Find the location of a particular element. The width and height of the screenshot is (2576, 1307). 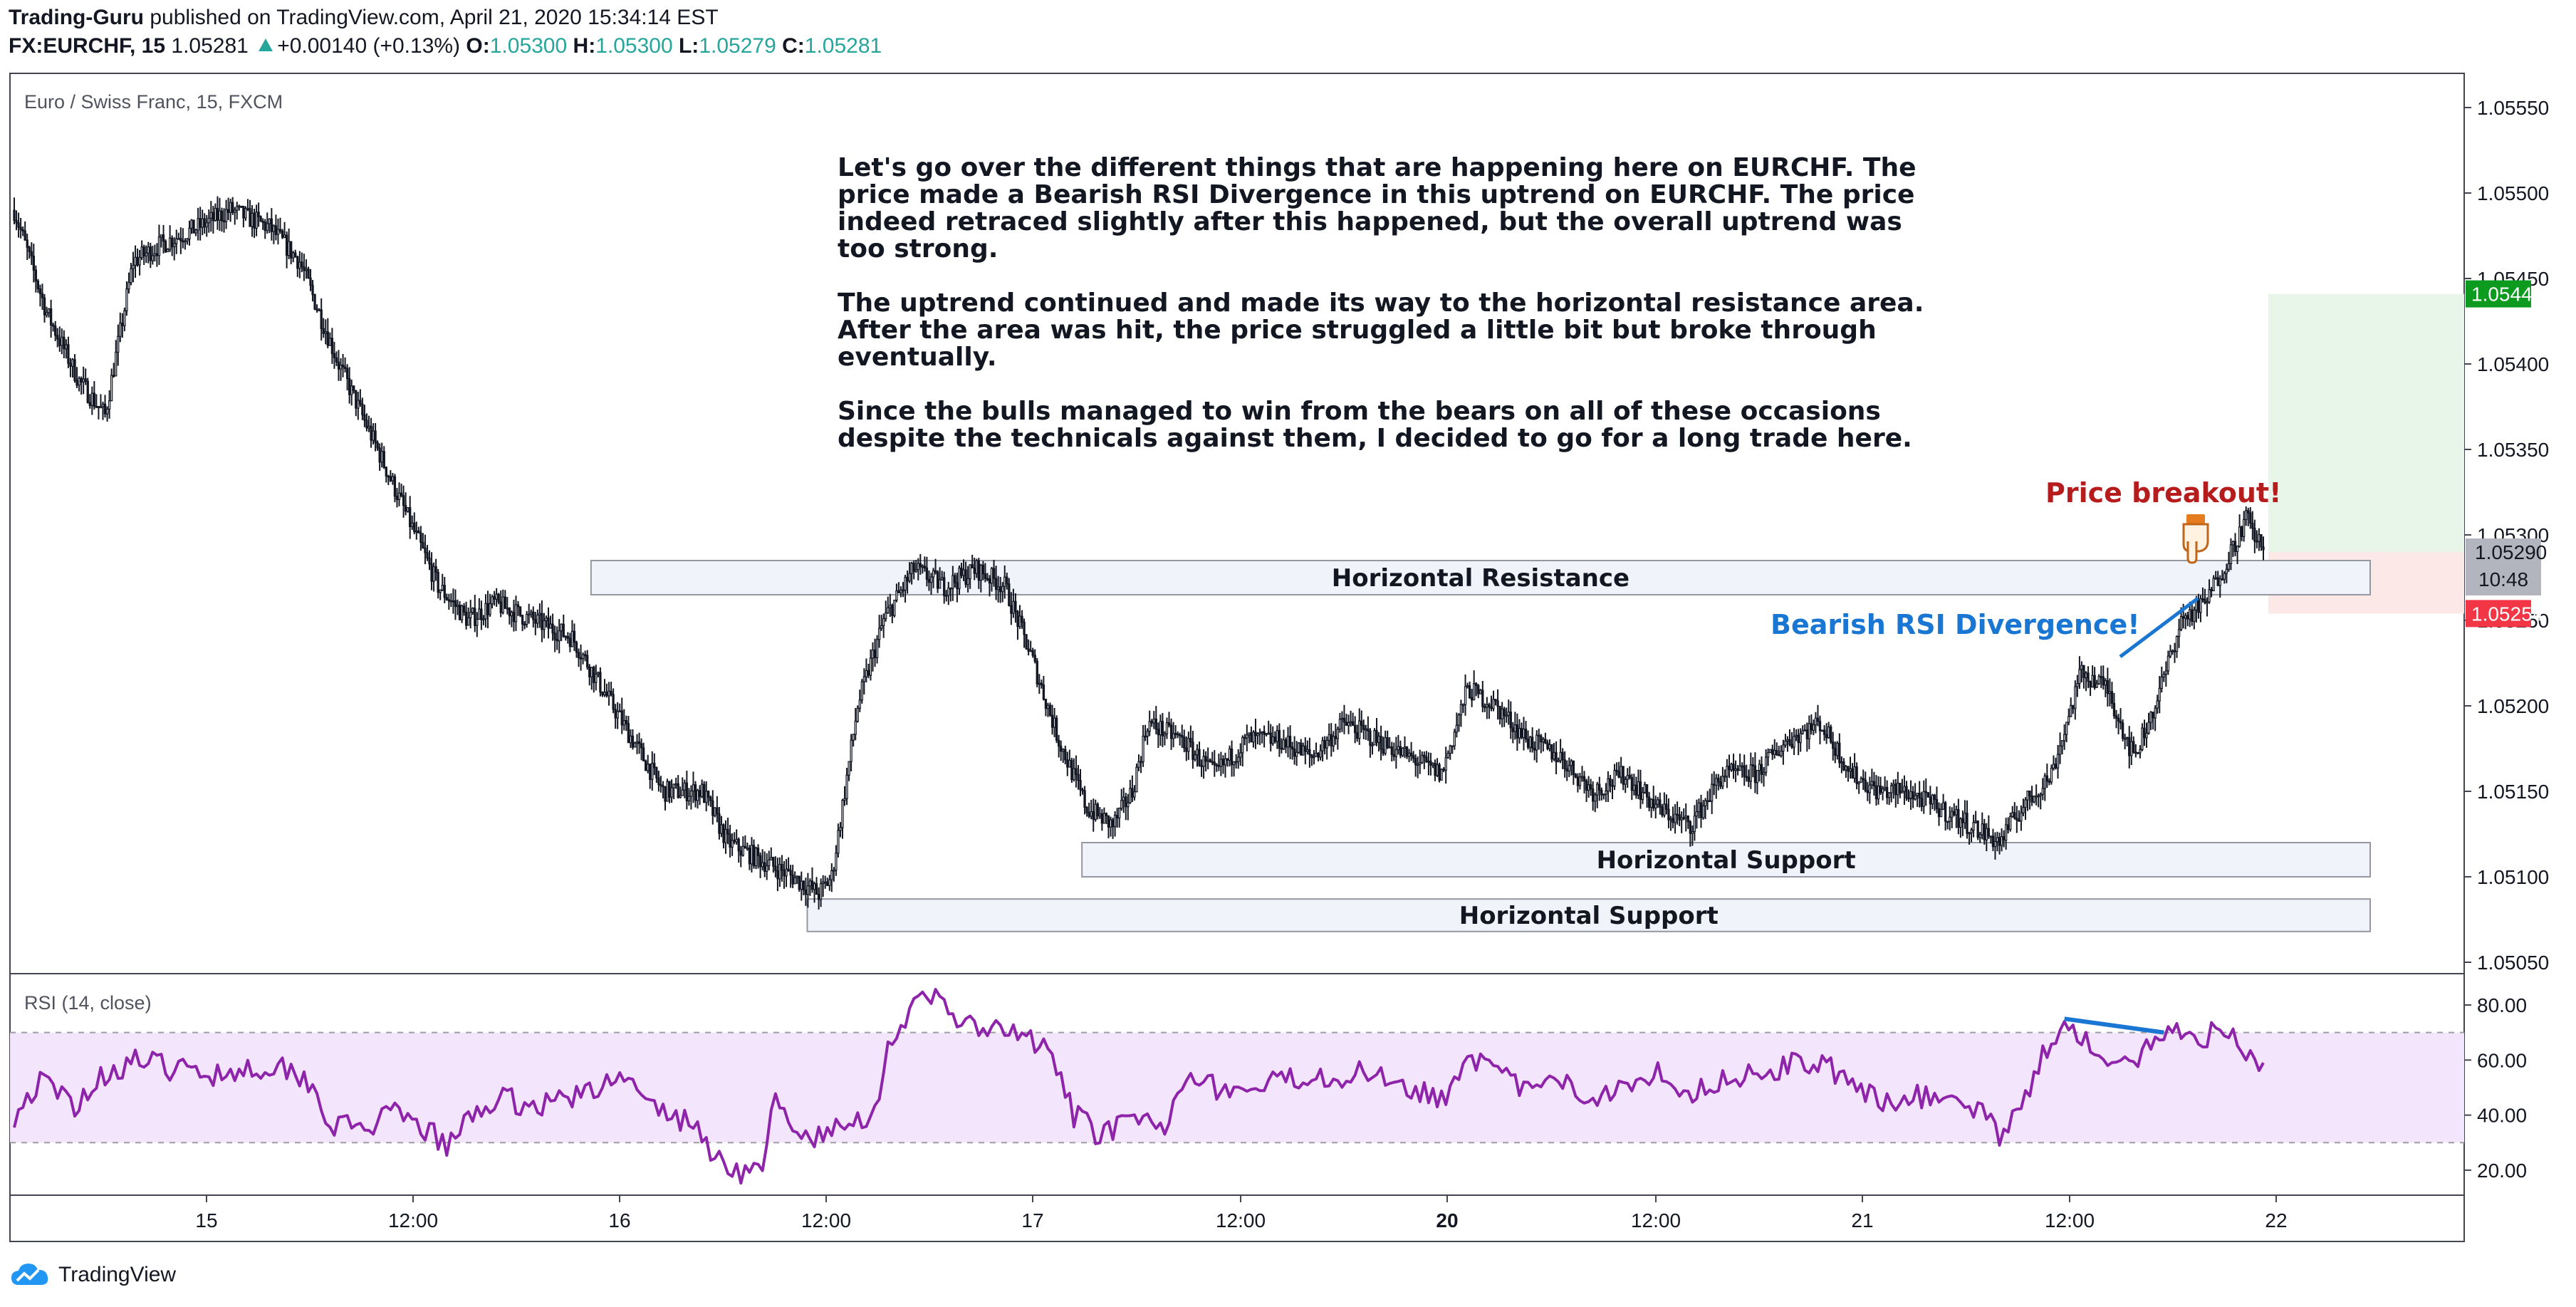

tradingview-logo: TradingView is located at coordinates (93, 1275).